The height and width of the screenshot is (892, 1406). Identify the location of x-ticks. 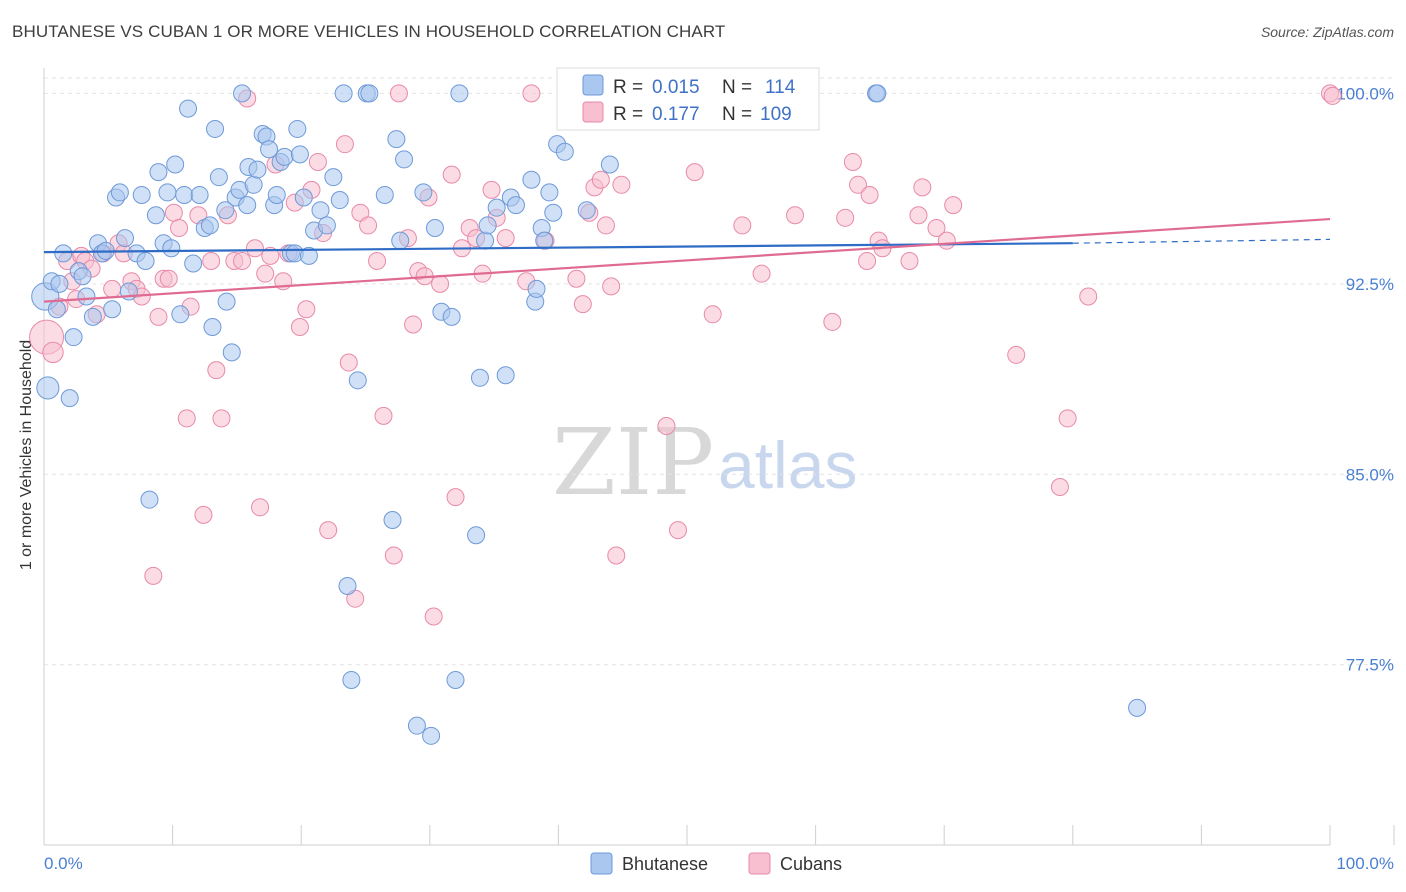
(719, 835).